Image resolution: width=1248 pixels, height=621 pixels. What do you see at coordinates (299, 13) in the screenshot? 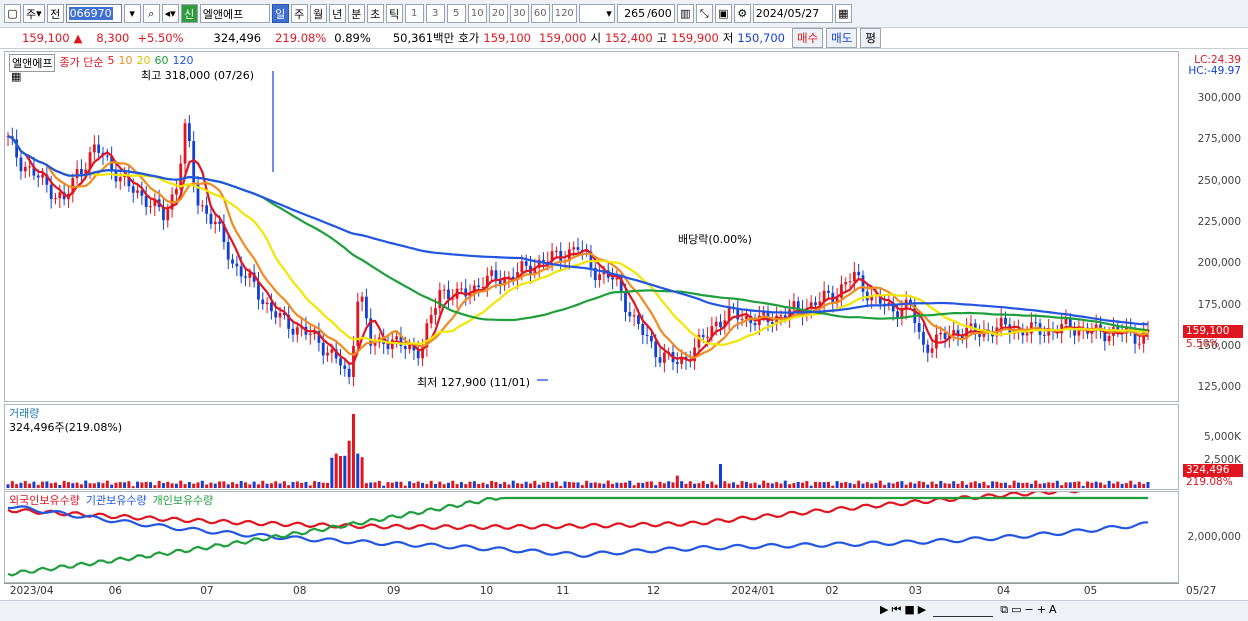
I see `period-week: 주` at bounding box center [299, 13].